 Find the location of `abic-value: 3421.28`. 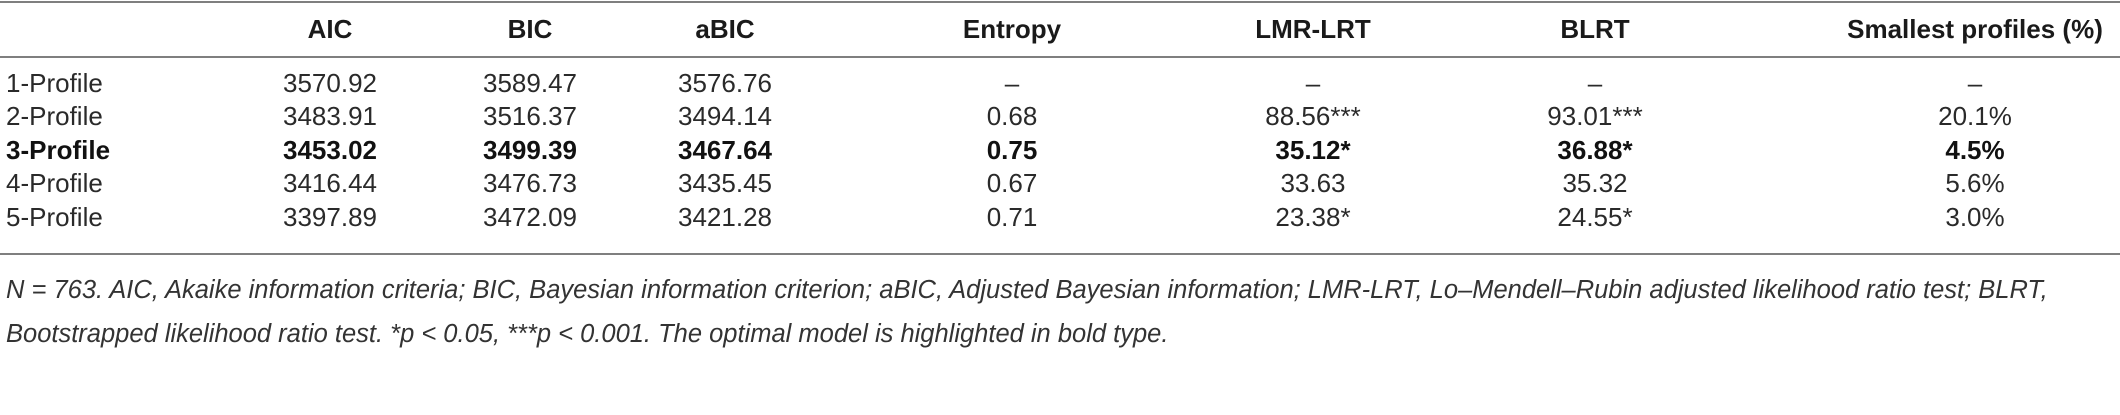

abic-value: 3421.28 is located at coordinates (725, 217).